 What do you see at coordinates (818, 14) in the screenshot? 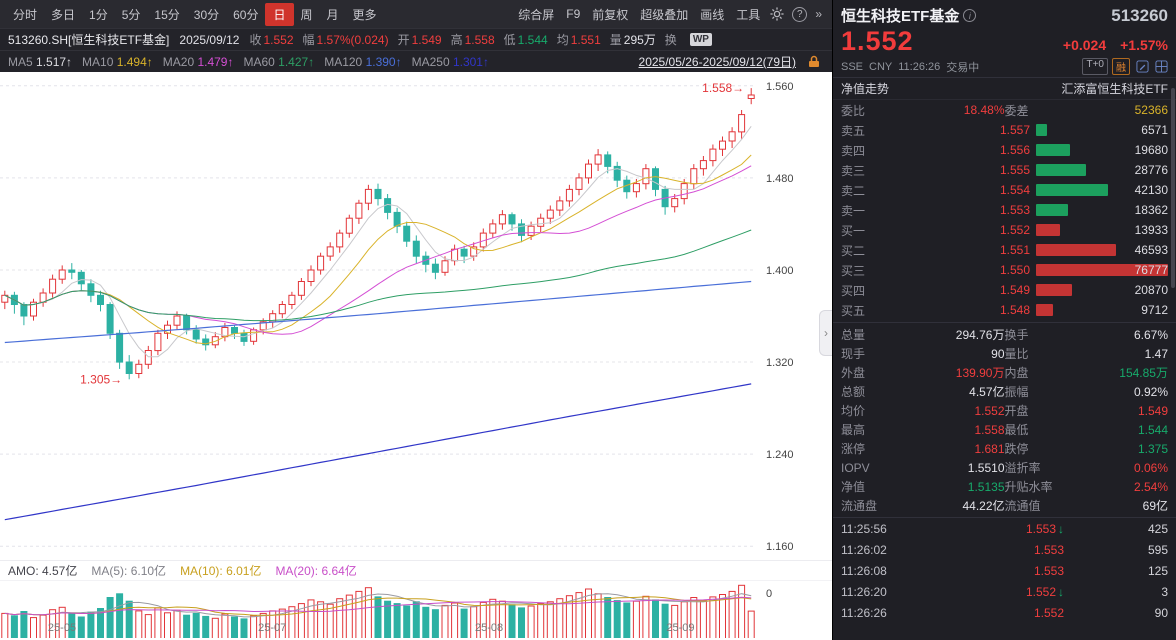
I see `more-chevron-icon: »` at bounding box center [818, 14].